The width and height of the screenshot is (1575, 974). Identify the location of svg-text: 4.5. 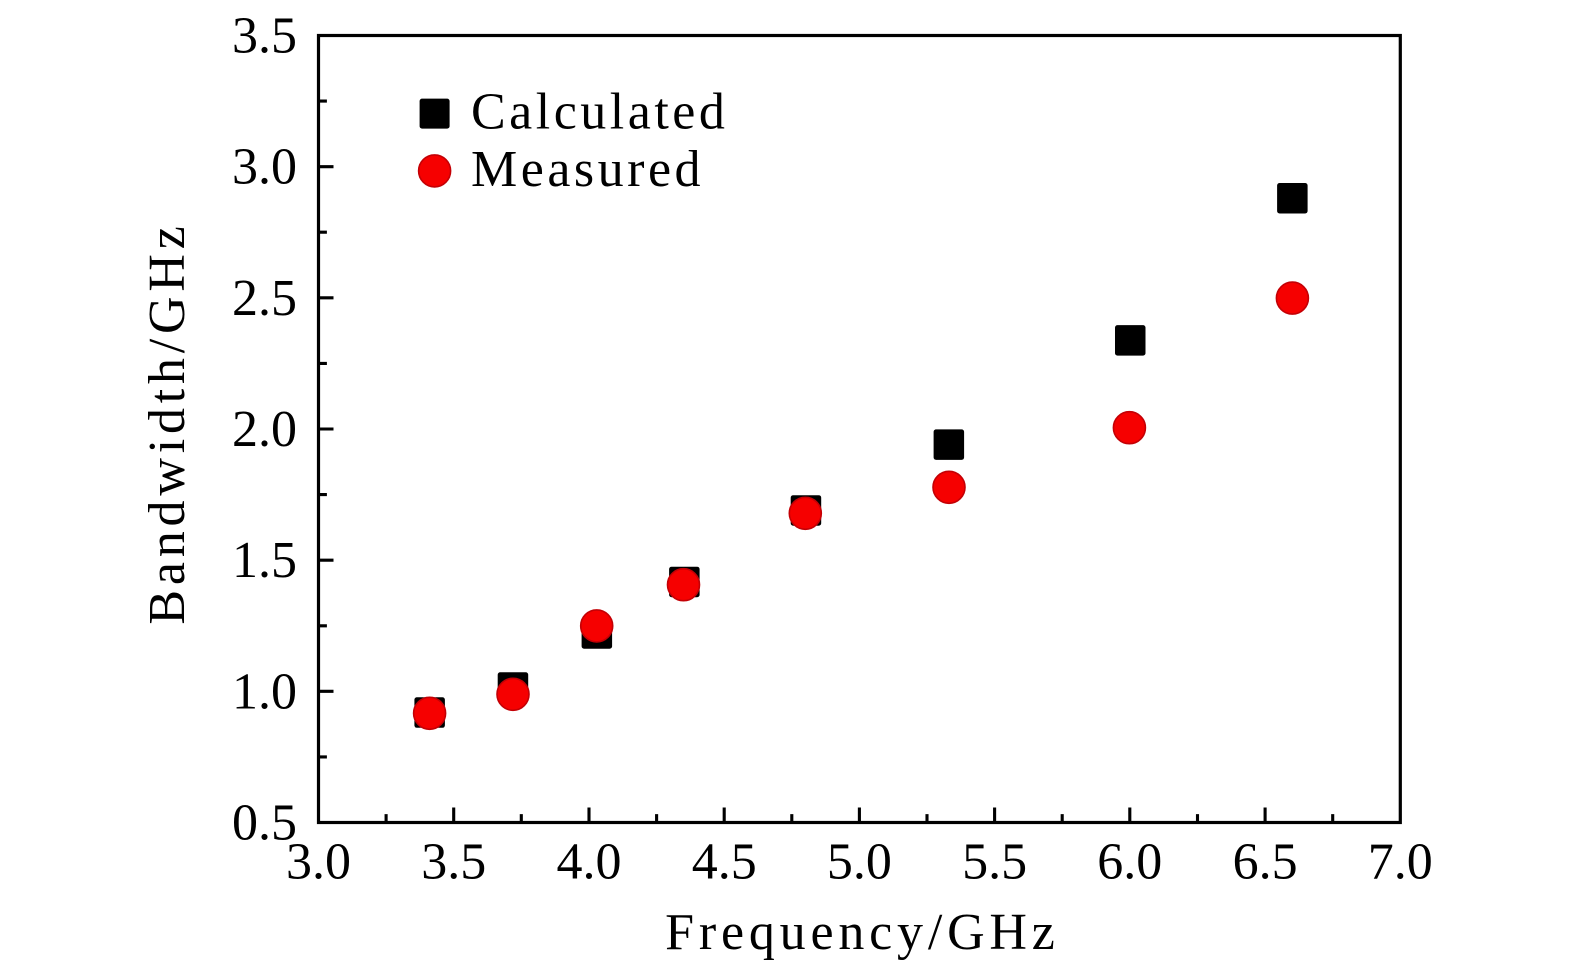
(724, 862).